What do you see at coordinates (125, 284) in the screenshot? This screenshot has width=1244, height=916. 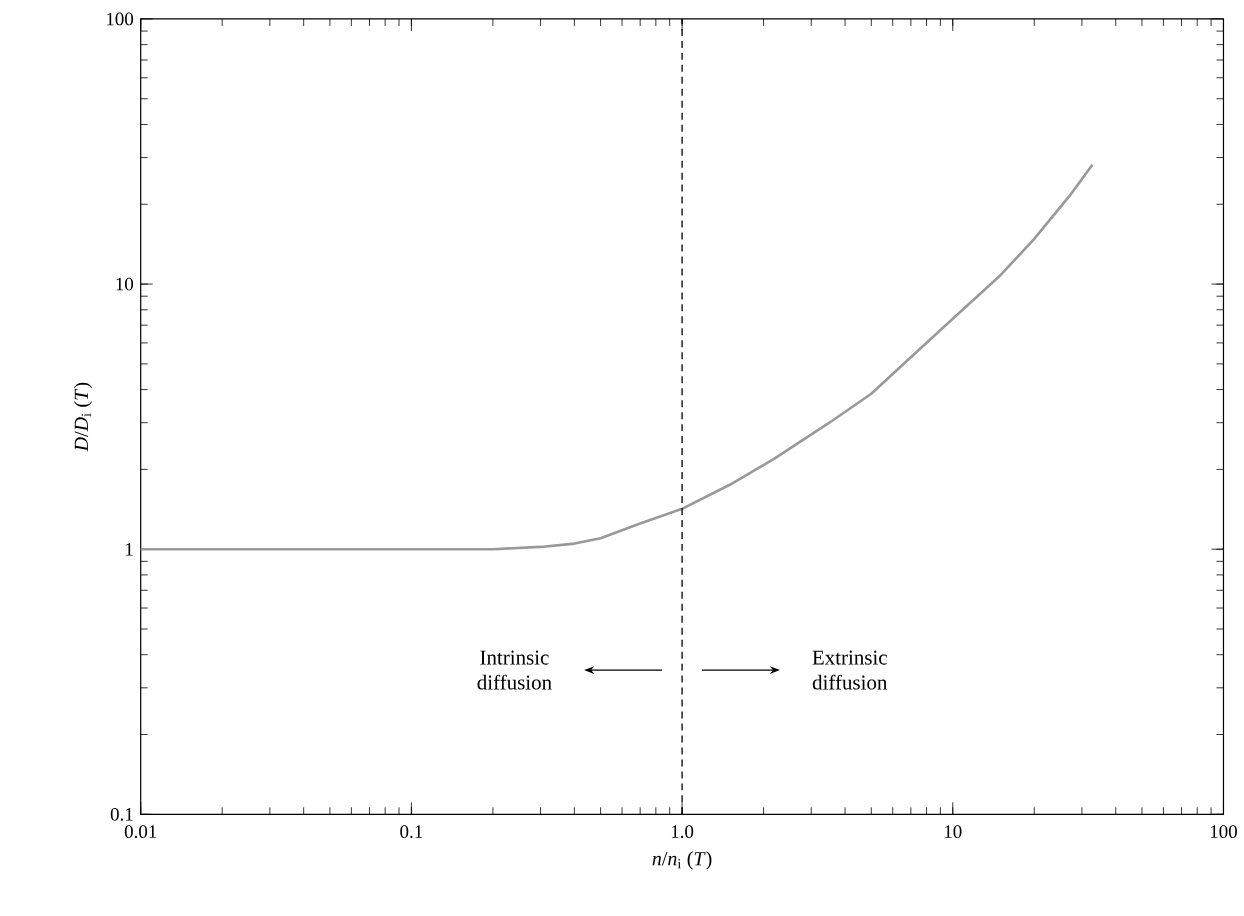 I see `y-tick-label: 10` at bounding box center [125, 284].